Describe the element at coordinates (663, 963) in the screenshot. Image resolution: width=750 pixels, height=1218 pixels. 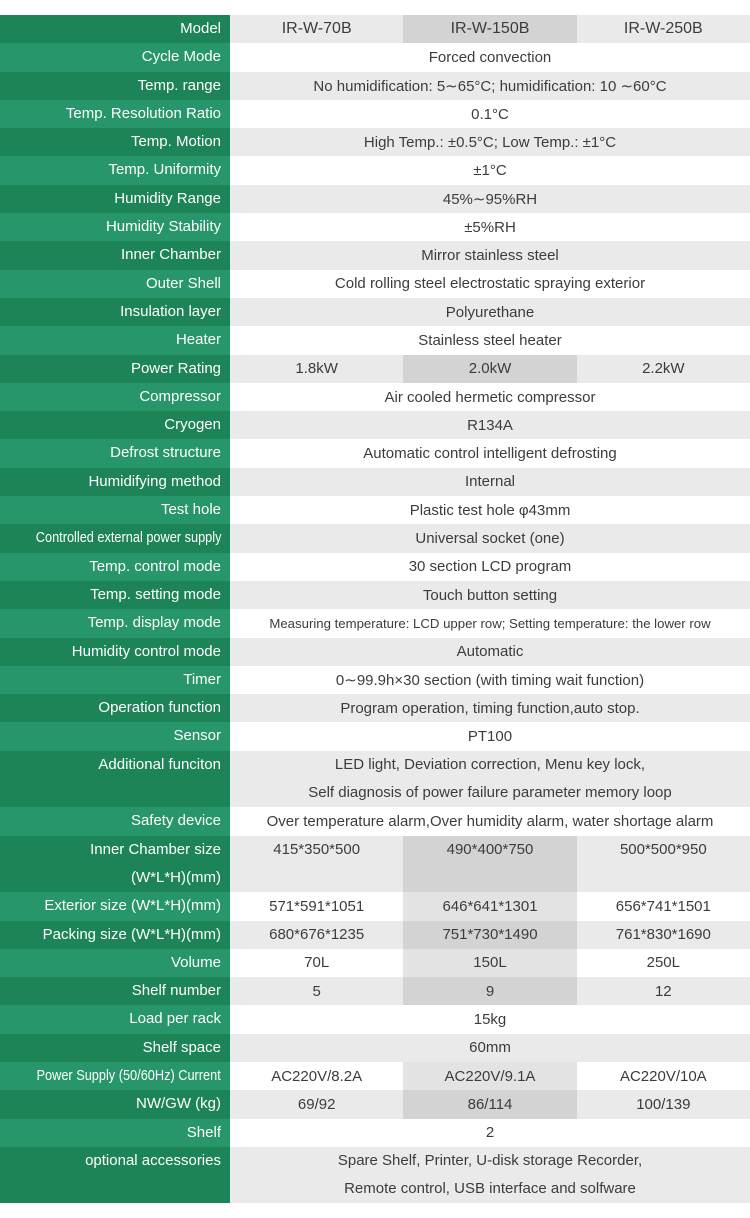
I see `value-text: 250L` at that location.